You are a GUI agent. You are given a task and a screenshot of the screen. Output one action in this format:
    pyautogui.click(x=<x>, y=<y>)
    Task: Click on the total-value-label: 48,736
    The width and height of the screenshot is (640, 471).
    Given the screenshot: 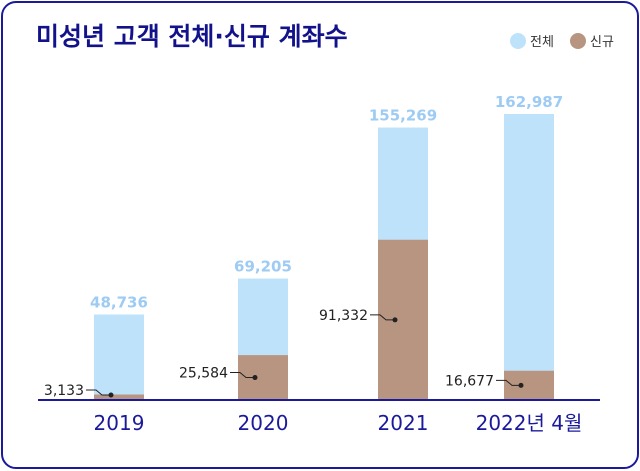 What is the action you would take?
    pyautogui.click(x=119, y=302)
    